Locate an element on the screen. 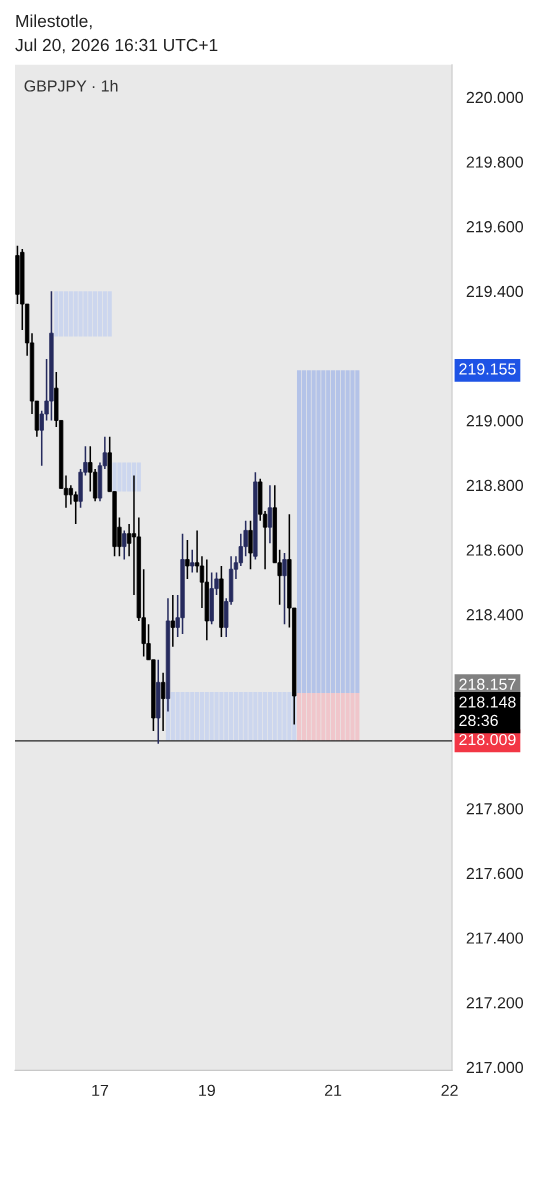  y-tick-label: 219.600 is located at coordinates (495, 227).